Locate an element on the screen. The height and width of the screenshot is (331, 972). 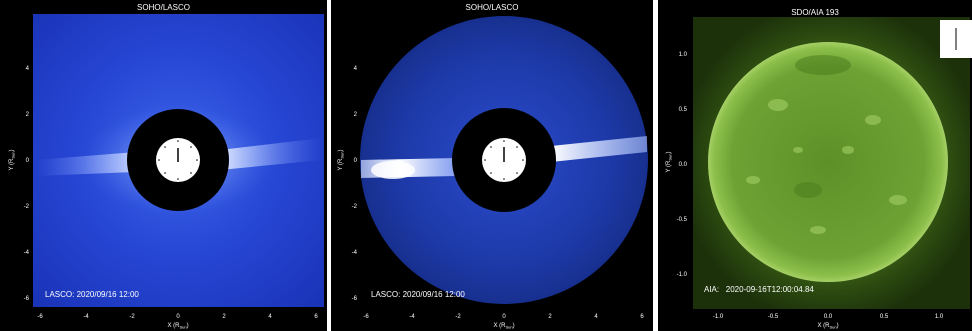
y-axis-ticks: 1.0 0.5 0.0 -0.5 -1.0 is located at coordinates (682, 165).